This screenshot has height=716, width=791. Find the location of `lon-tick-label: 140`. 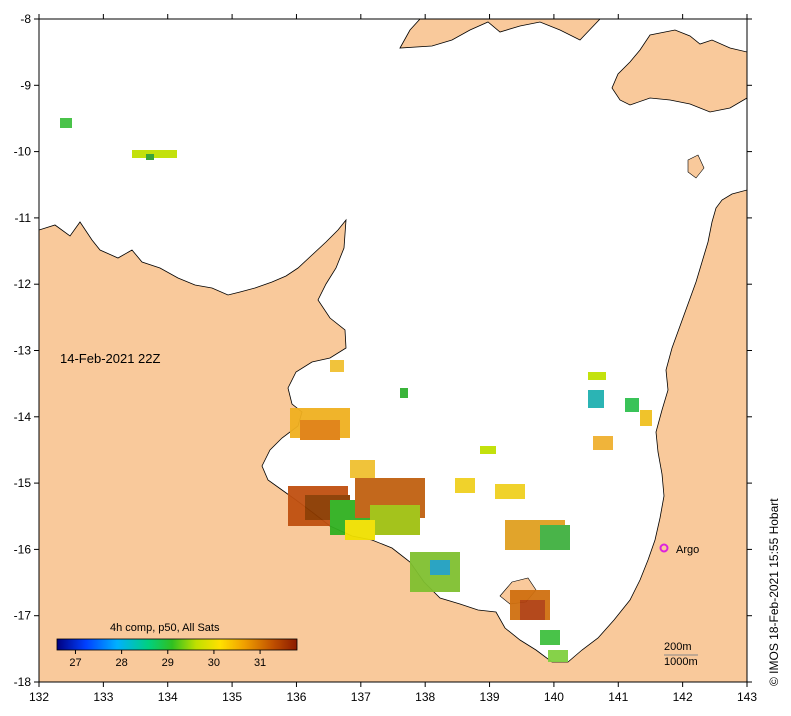

lon-tick-label: 140 is located at coordinates (554, 697).